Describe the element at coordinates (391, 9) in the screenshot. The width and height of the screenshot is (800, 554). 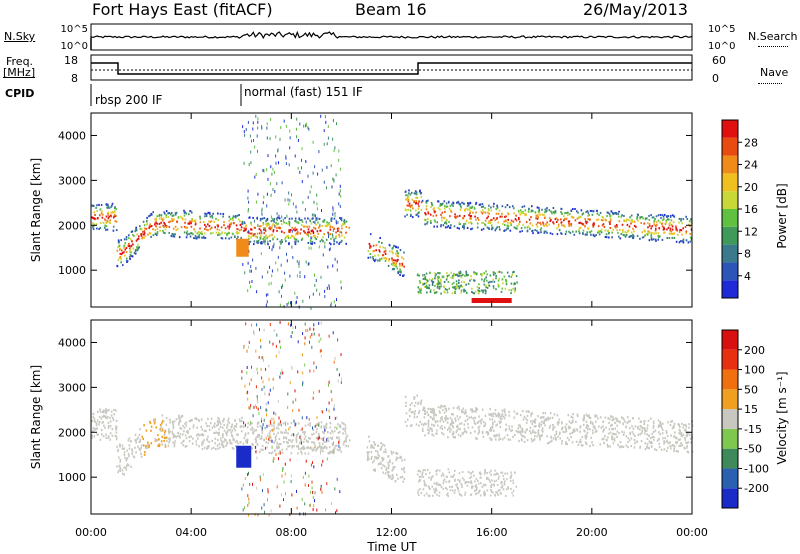
I see `beam-label: Beam 16` at that location.